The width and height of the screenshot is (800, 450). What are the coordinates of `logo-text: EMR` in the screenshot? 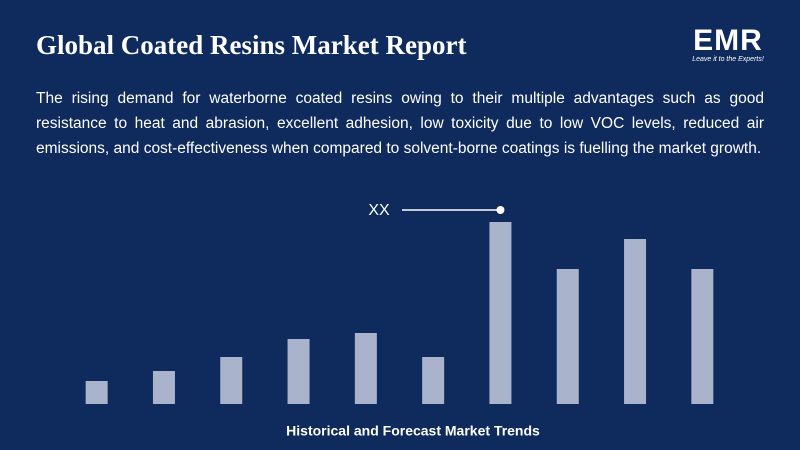 It's located at (728, 40).